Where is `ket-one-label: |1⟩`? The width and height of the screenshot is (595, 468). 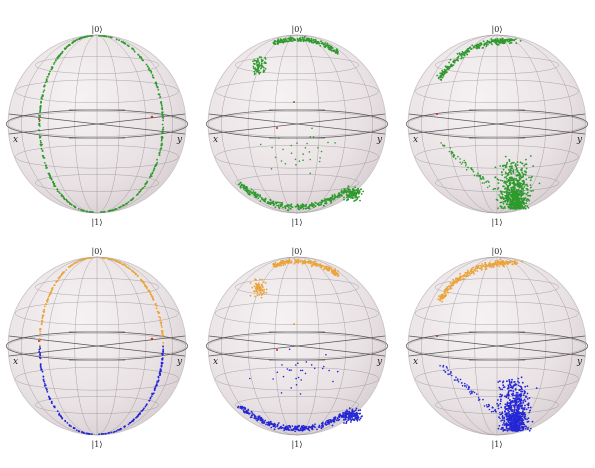 ket-one-label: |1⟩ is located at coordinates (497, 222).